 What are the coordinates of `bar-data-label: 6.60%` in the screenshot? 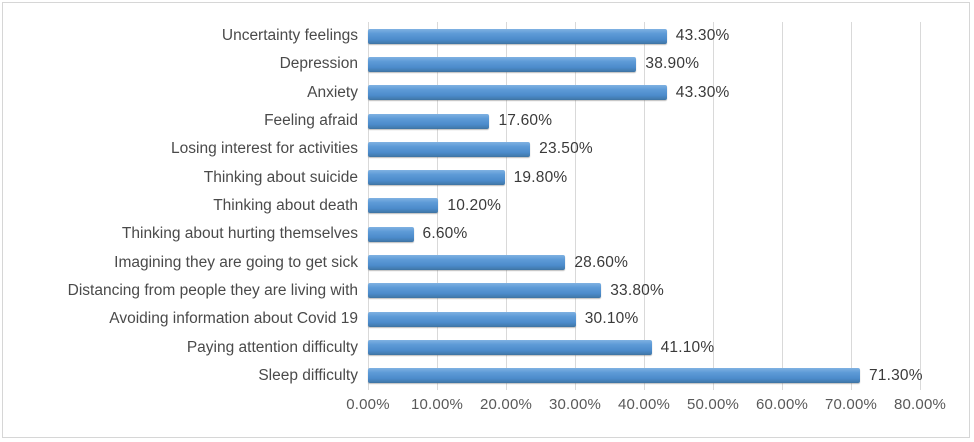 It's located at (445, 234).